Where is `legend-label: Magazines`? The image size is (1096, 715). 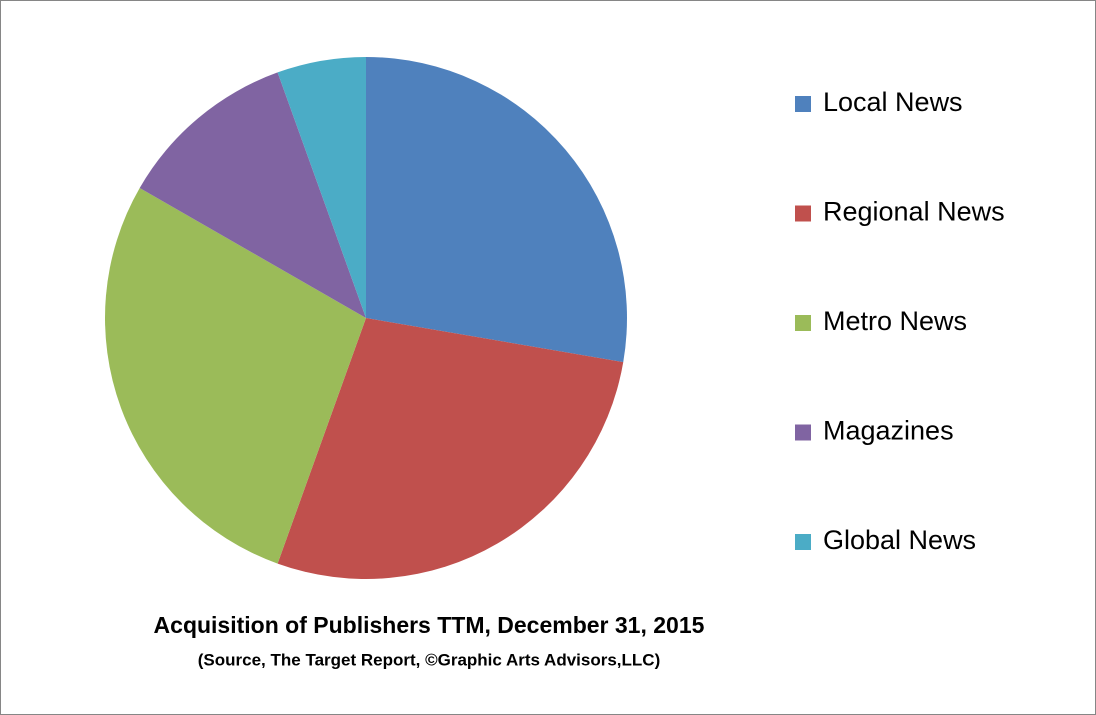 legend-label: Magazines is located at coordinates (888, 431).